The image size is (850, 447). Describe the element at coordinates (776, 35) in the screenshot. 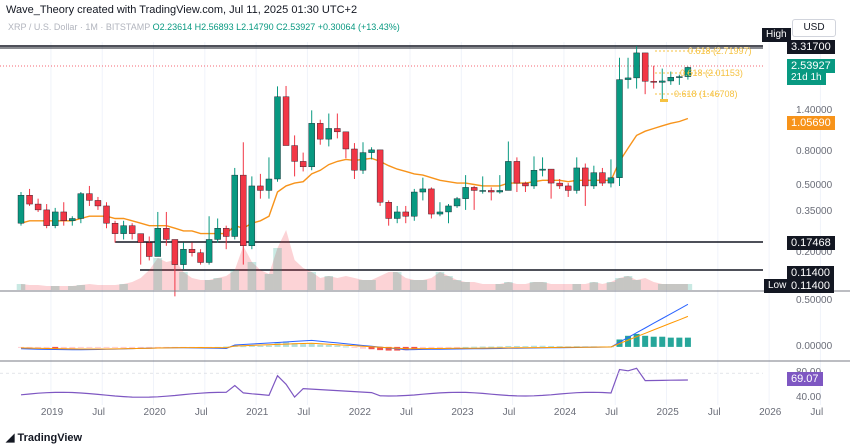

I see `high-badge-label: High` at that location.